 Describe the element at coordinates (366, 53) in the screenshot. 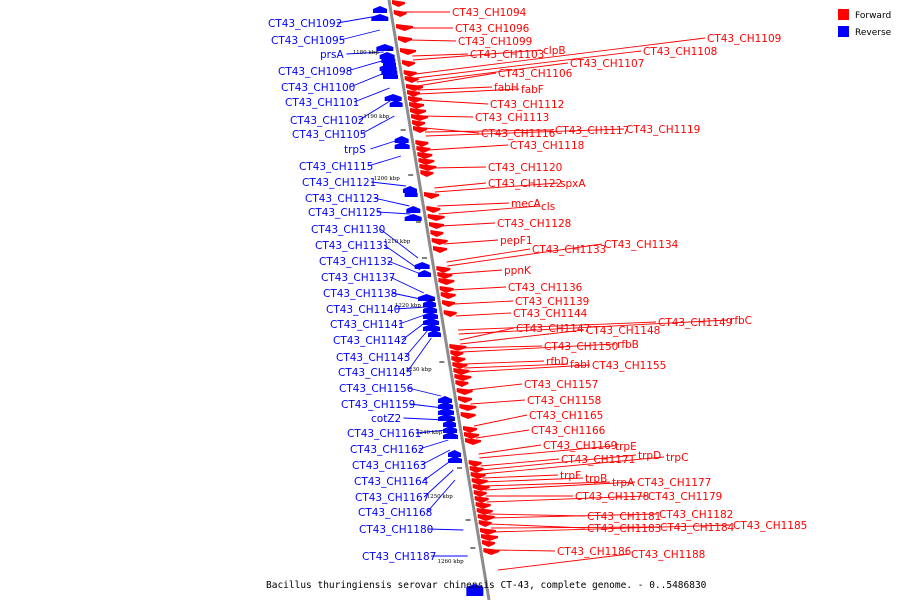

I see `scale-tick-label: 1180 kbp` at that location.